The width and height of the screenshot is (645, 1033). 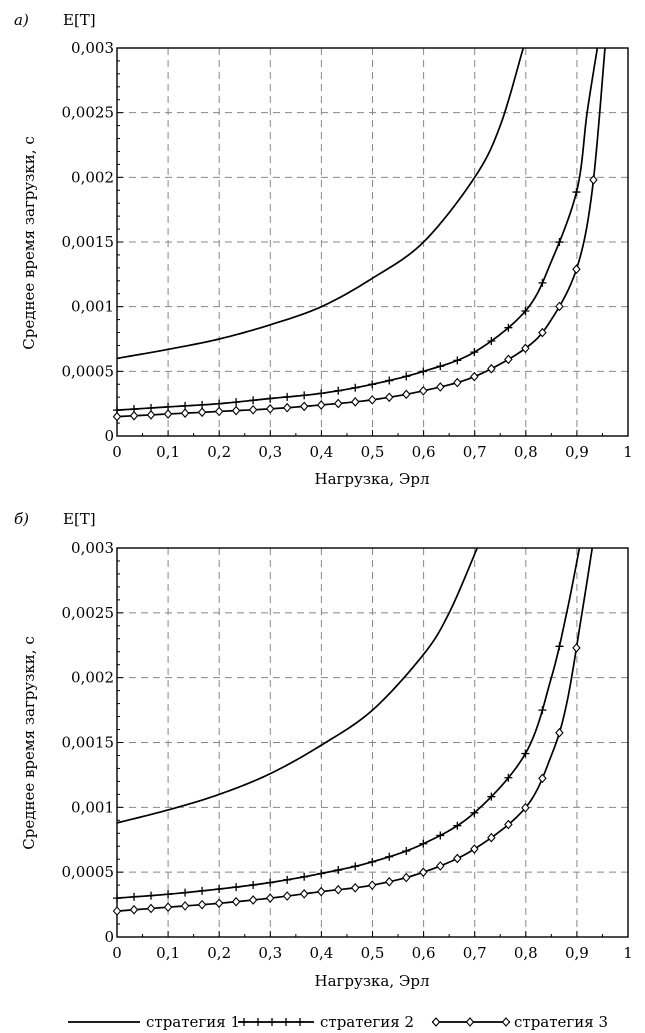 What do you see at coordinates (92, 678) in the screenshot?
I see `y-tick-label-b: 0,002` at bounding box center [92, 678].